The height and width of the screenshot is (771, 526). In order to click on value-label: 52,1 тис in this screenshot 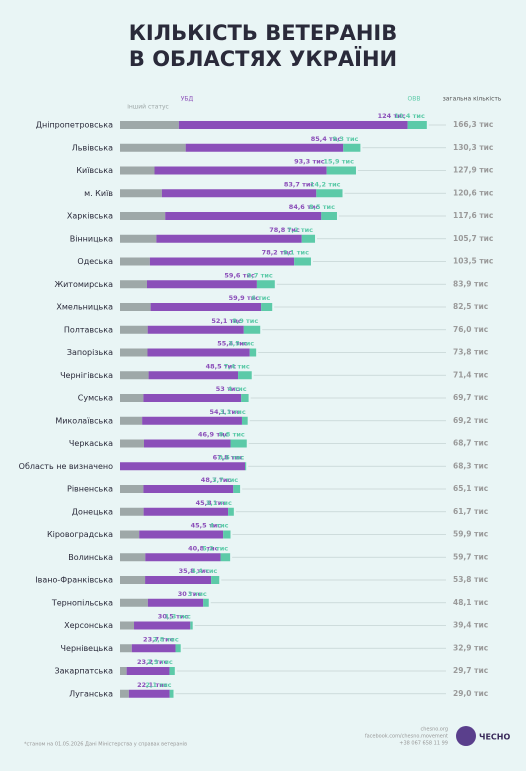, I will do `click(226, 321)`.